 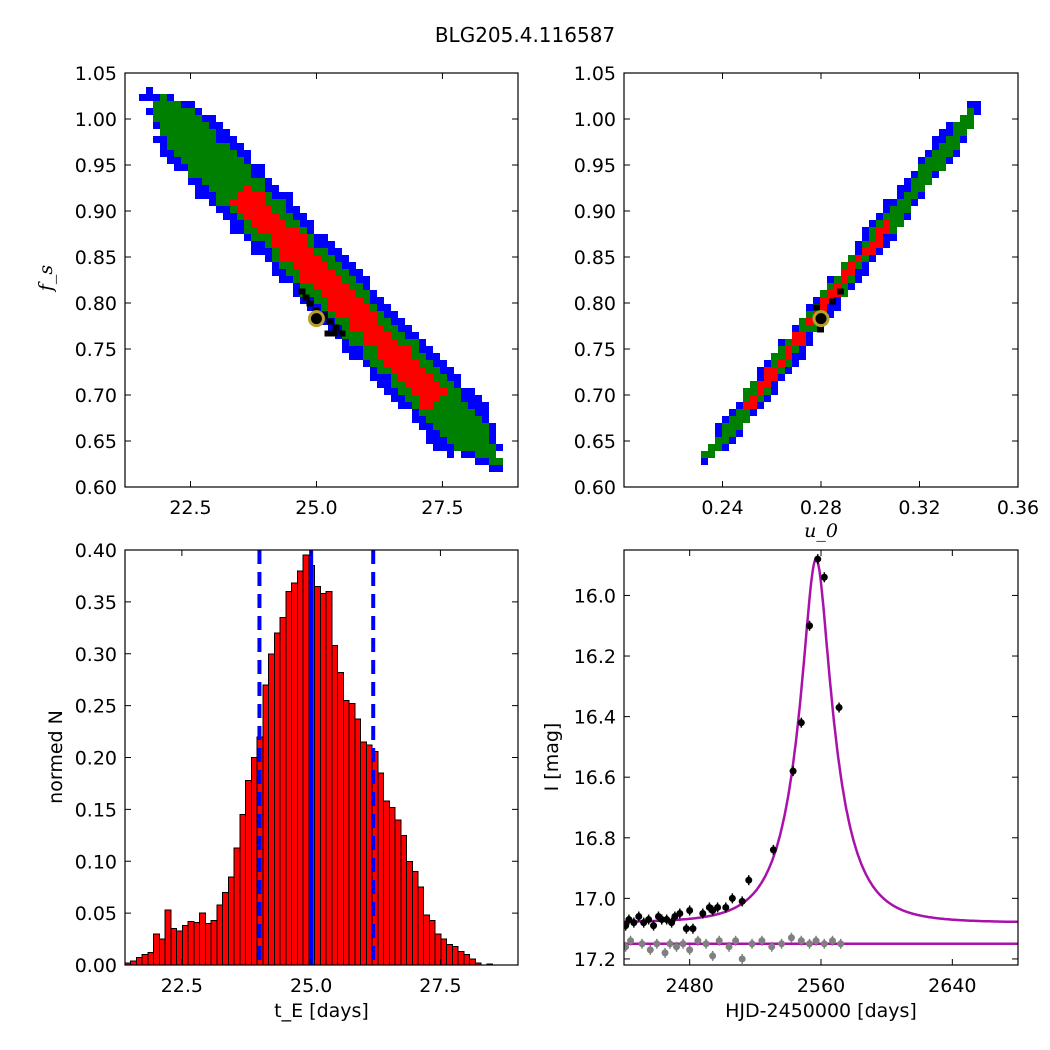 What do you see at coordinates (96, 120) in the screenshot?
I see `y-tick-label: 1.00` at bounding box center [96, 120].